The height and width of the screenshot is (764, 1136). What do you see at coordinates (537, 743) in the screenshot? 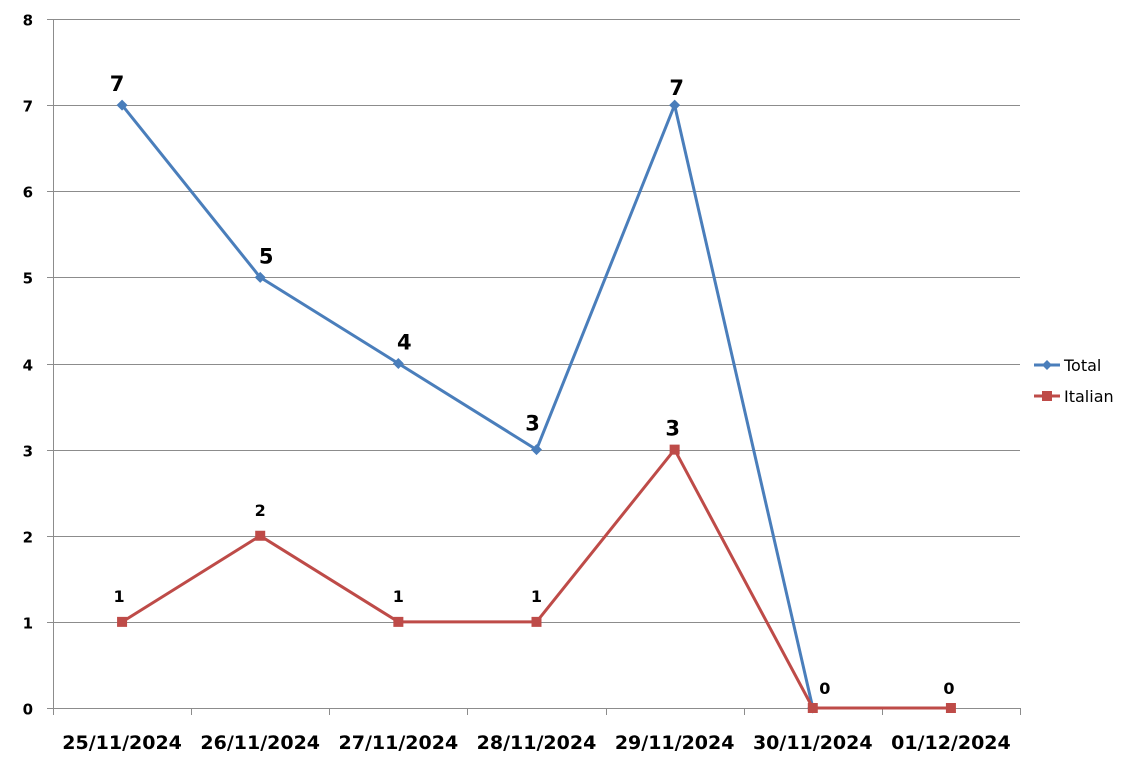
I see `x-tick-label: 28/11/2024` at bounding box center [537, 743].